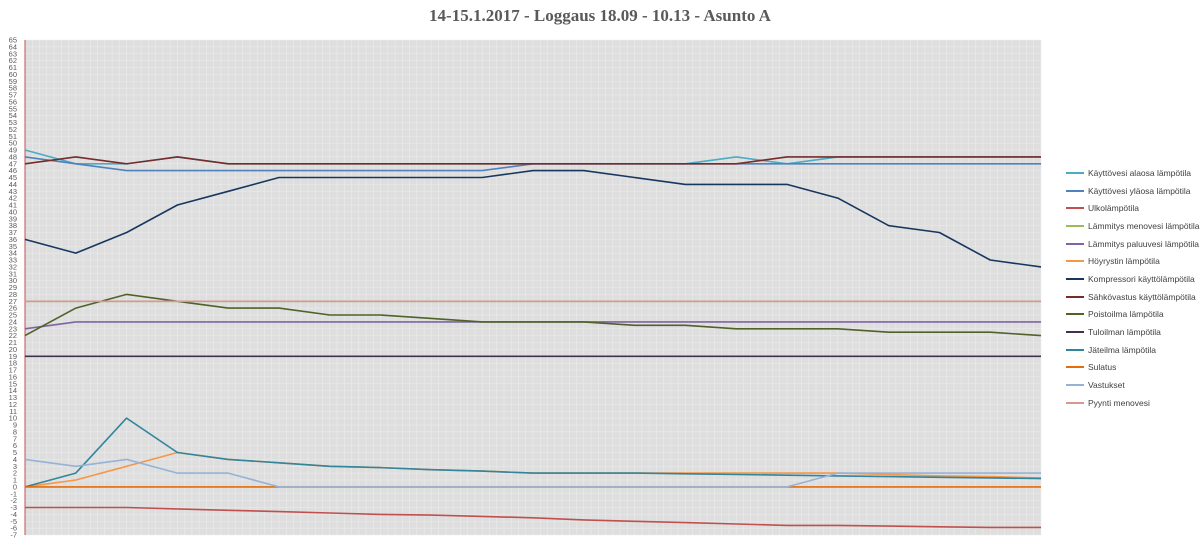 Image resolution: width=1200 pixels, height=546 pixels. I want to click on y-tick-label: 10, so click(13, 418).